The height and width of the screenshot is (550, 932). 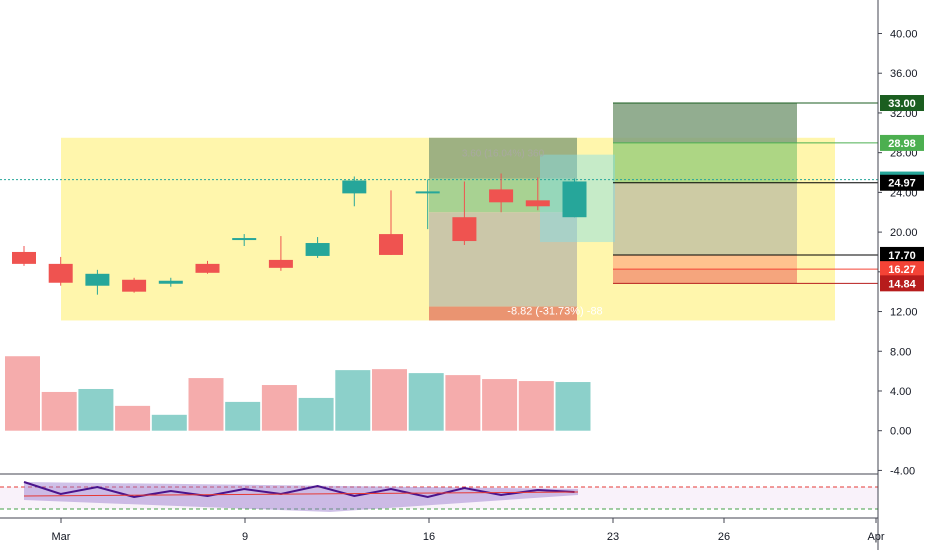 What do you see at coordinates (904, 313) in the screenshot?
I see `price-tick-label: 12.00` at bounding box center [904, 313].